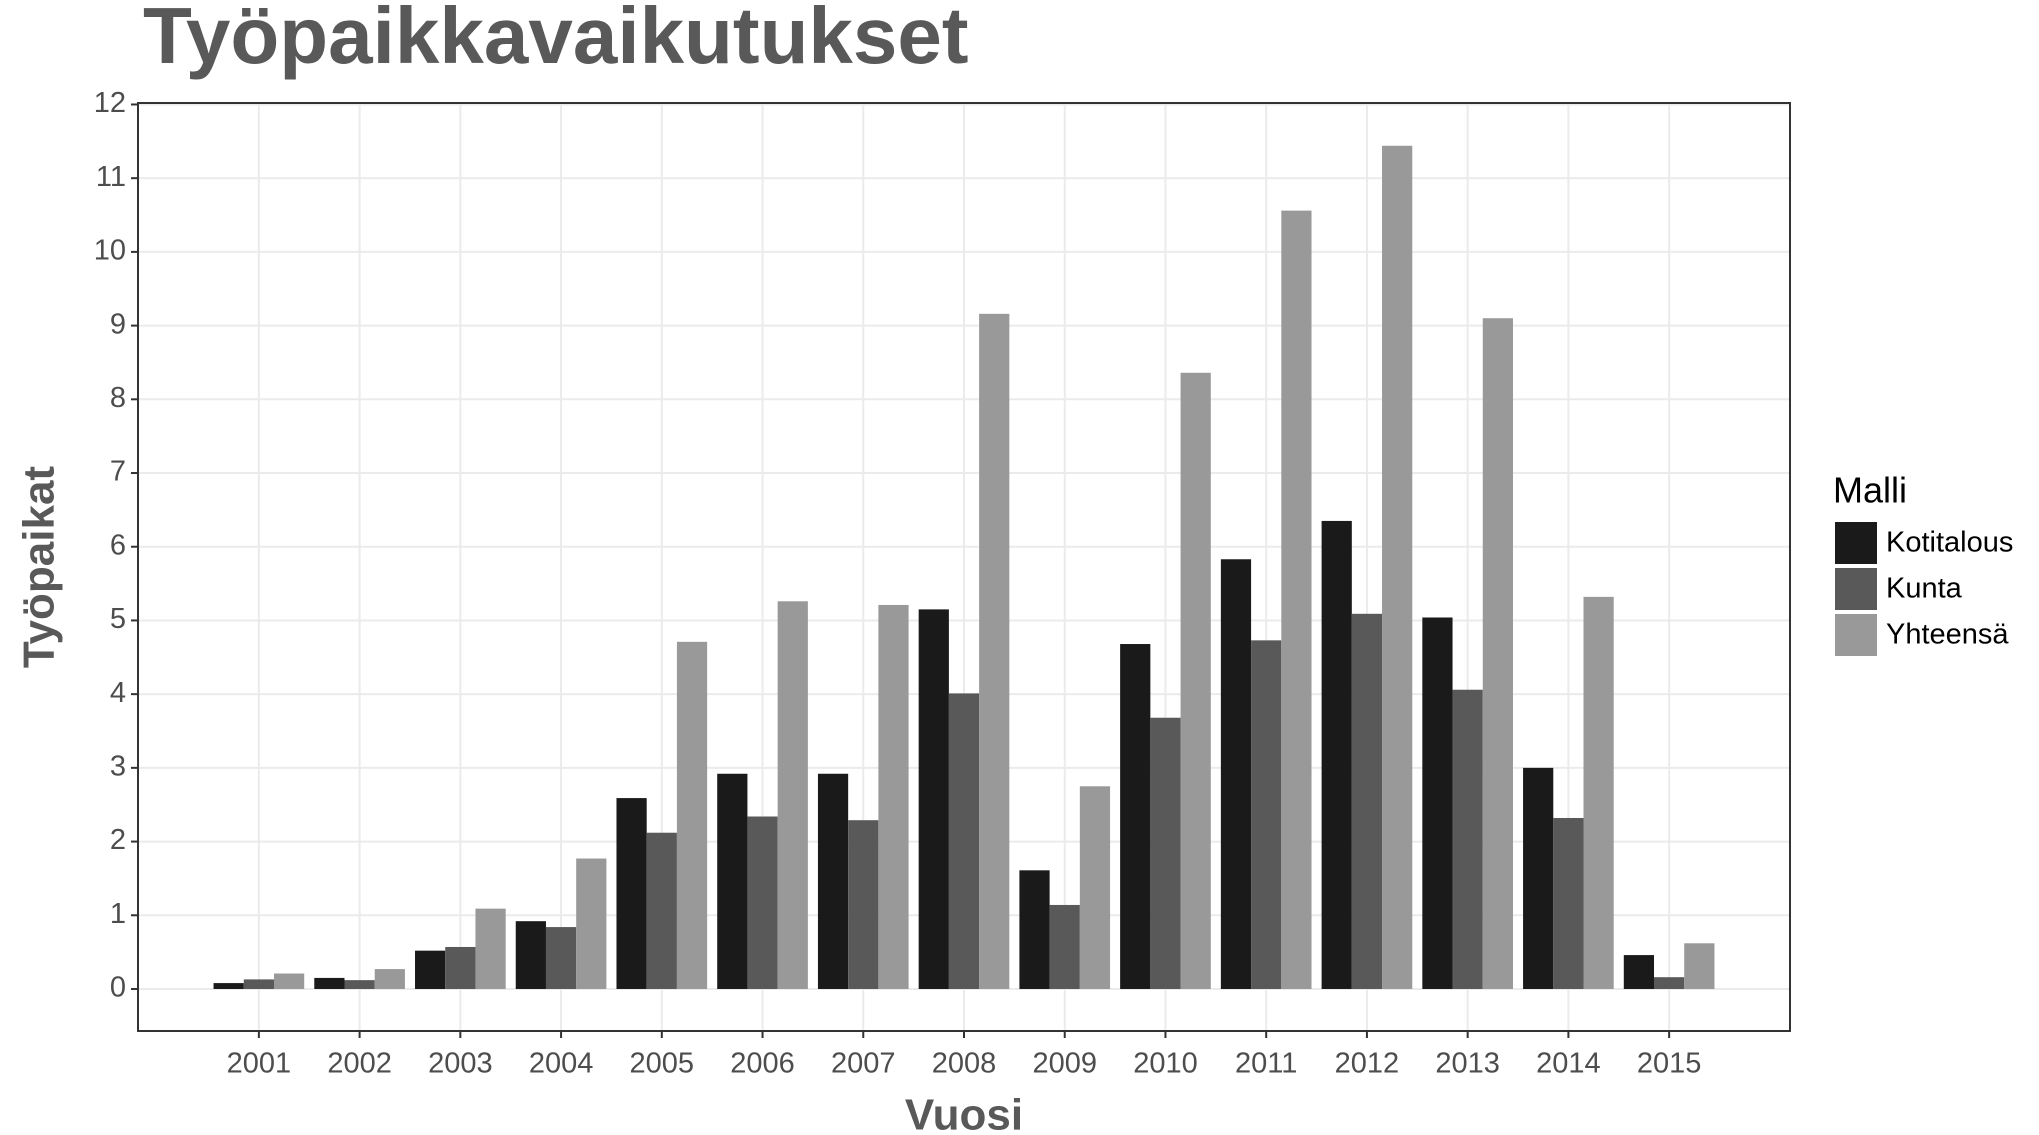 The height and width of the screenshot is (1135, 2039). Describe the element at coordinates (118, 914) in the screenshot. I see `y-tick-label: 1` at that location.